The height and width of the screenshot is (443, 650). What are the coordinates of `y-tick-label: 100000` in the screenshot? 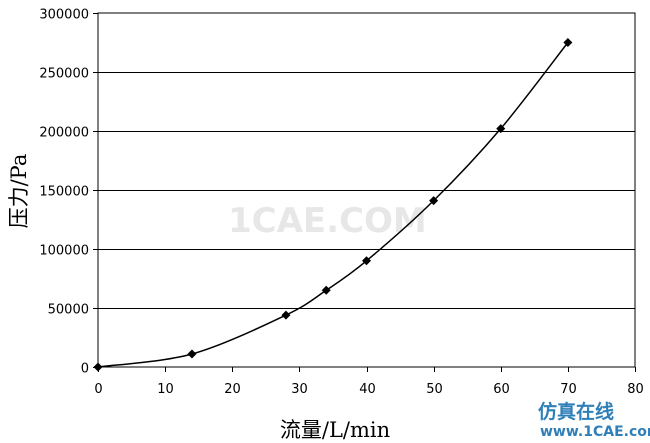 It's located at (64, 251).